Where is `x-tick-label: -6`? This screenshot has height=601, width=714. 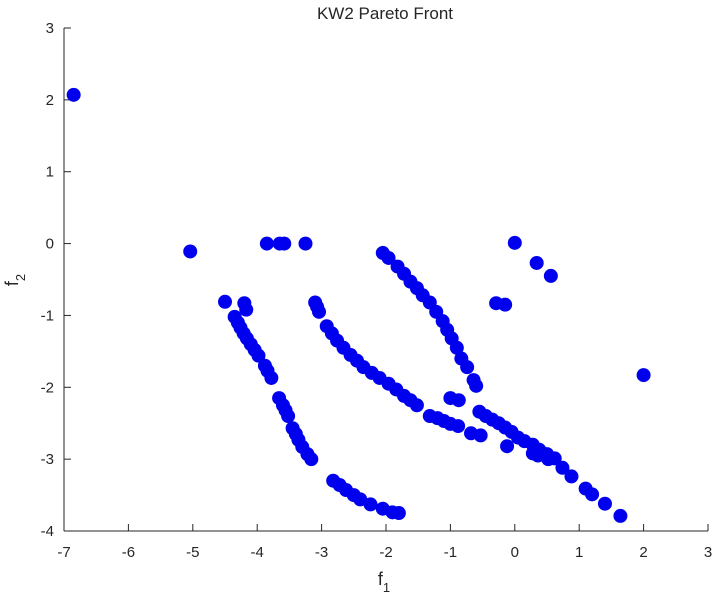
x-tick-label: -6 is located at coordinates (128, 552).